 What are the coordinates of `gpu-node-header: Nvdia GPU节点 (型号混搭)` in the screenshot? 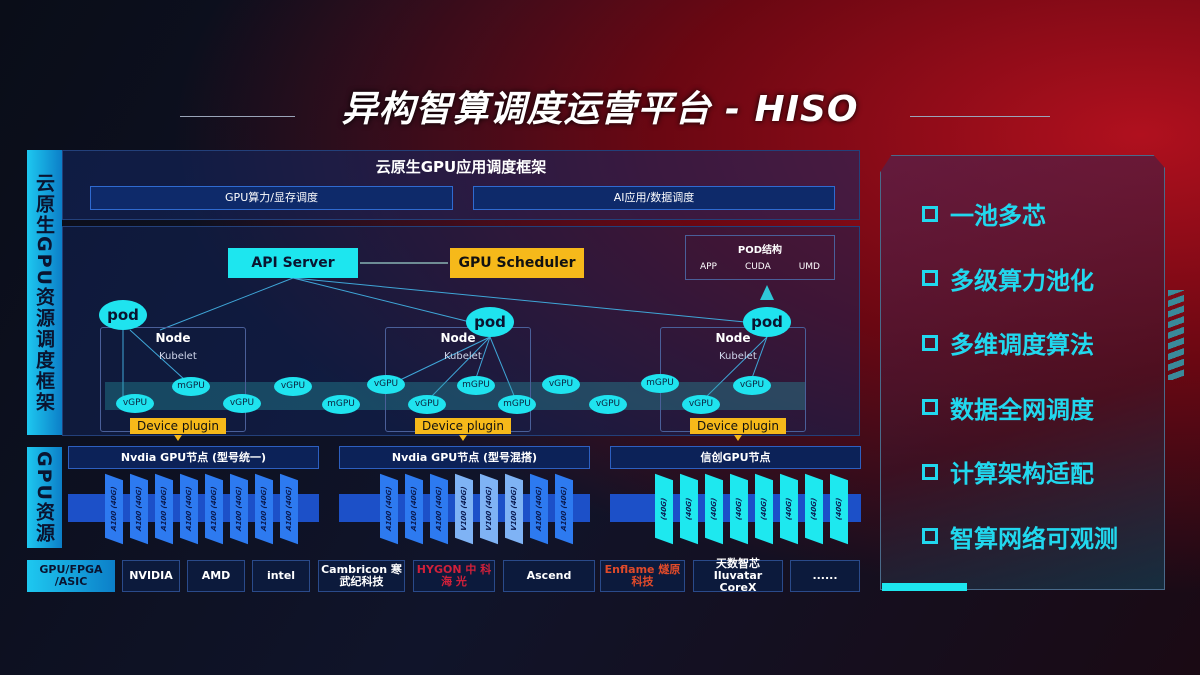 It's located at (464, 457).